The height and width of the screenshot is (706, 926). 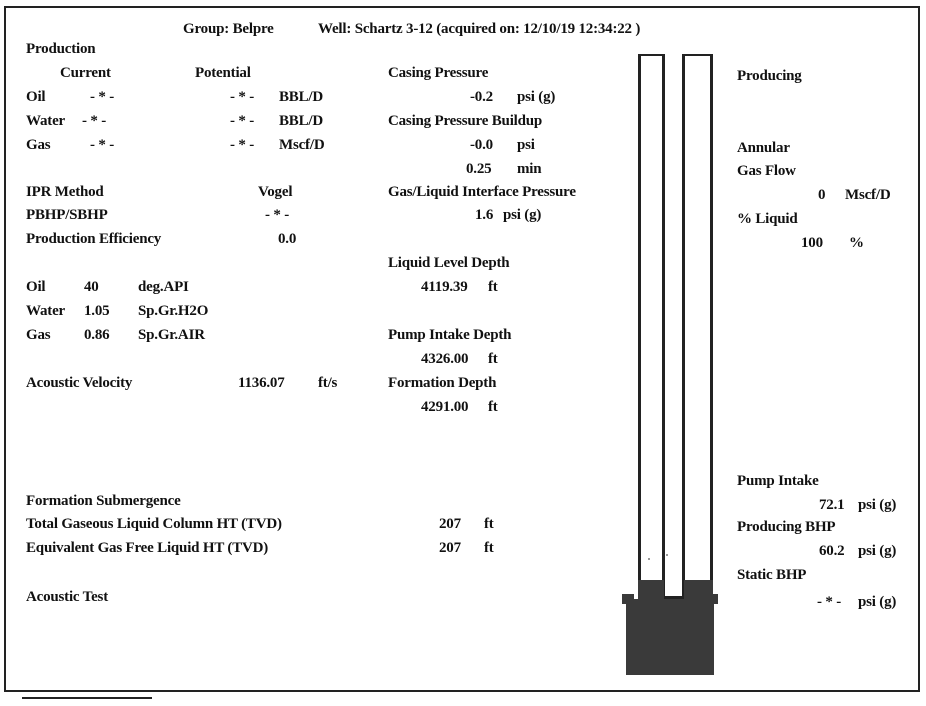 I want to click on pct-liquid-label: % Liquid, so click(x=767, y=219).